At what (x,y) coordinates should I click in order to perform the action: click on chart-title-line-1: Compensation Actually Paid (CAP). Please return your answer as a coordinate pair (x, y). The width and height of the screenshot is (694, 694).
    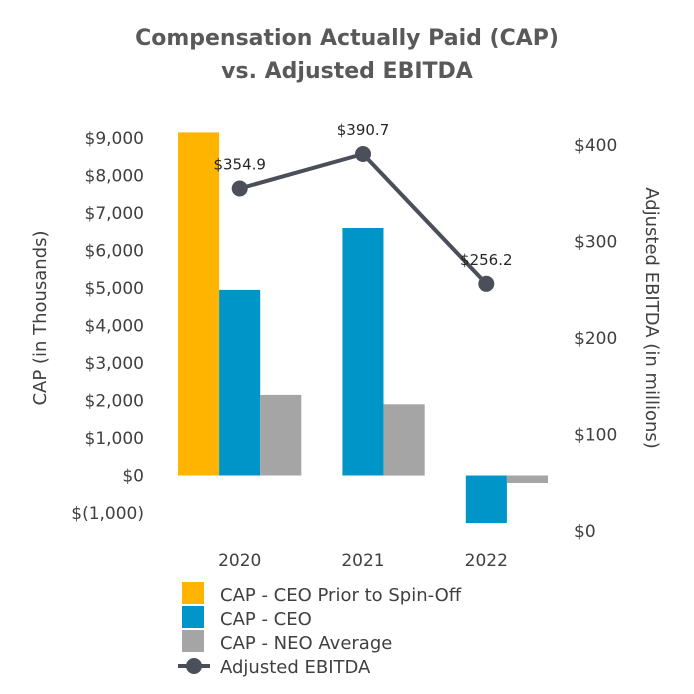
    Looking at the image, I should click on (347, 38).